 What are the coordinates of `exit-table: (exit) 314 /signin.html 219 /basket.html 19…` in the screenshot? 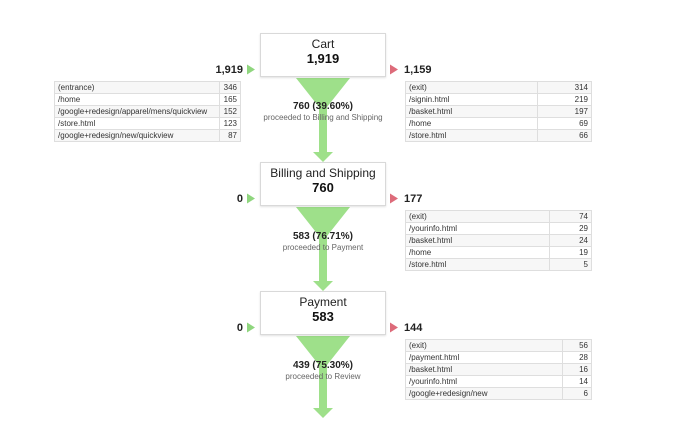 It's located at (498, 111).